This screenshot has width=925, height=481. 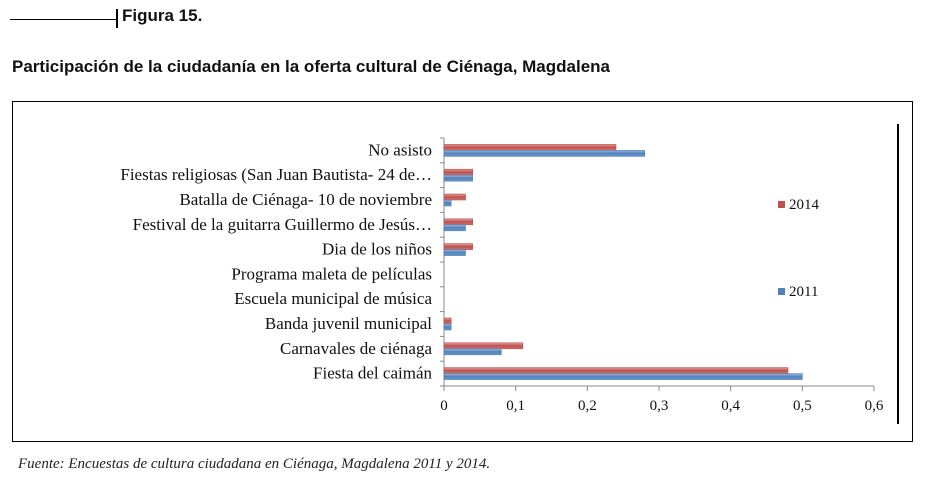 I want to click on legend-label-2014: 2014, so click(x=804, y=205).